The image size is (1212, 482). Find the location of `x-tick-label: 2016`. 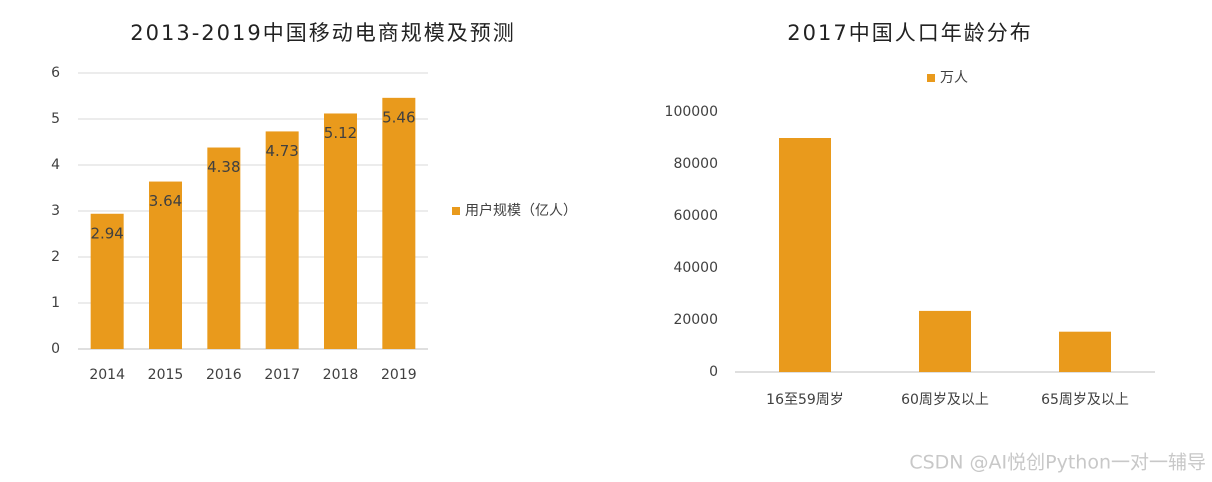

x-tick-label: 2016 is located at coordinates (224, 375).